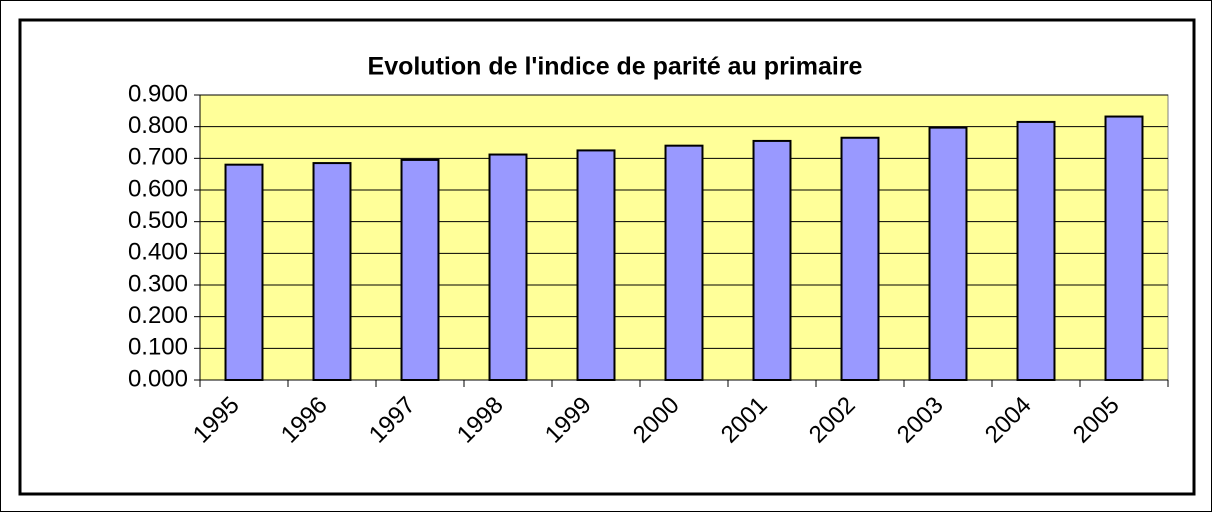  Describe the element at coordinates (158, 283) in the screenshot. I see `y-tick-label: 0.300` at that location.